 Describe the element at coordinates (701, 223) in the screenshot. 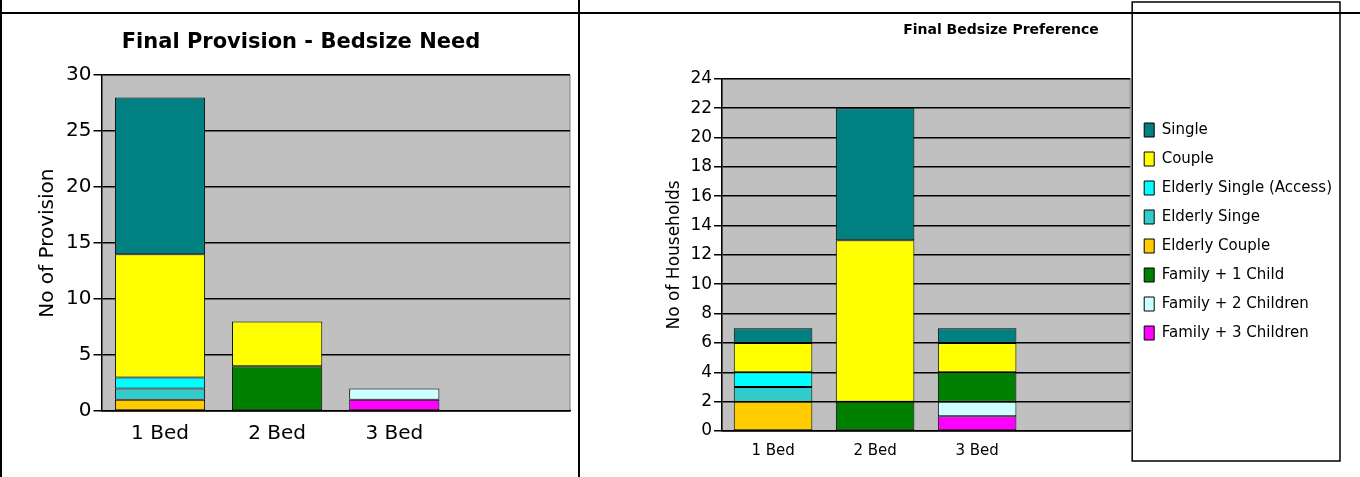

I see `y-tick-label: 14` at that location.